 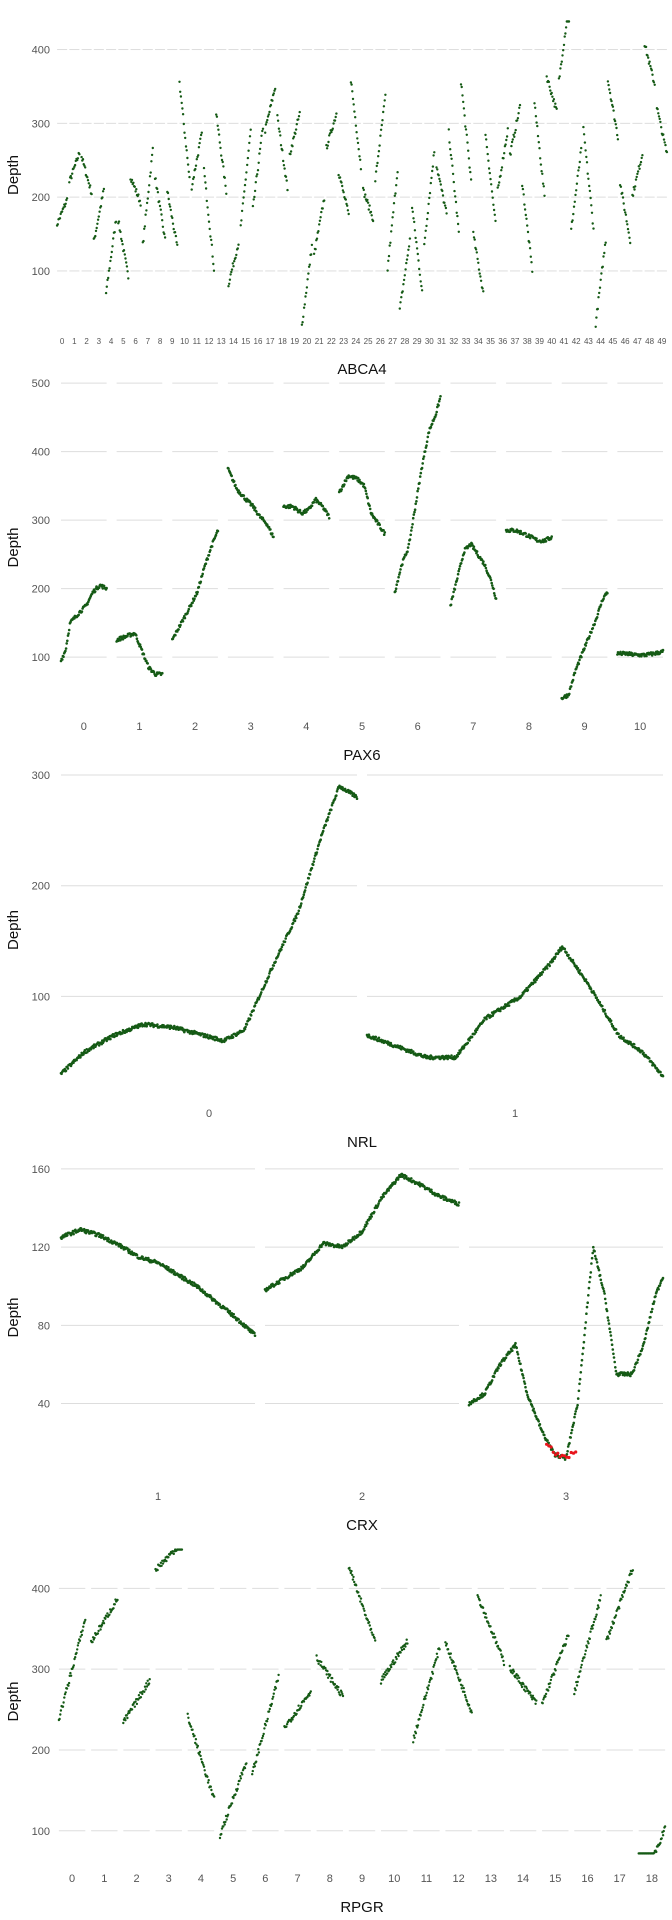 I want to click on x-tick-label: 30, so click(x=429, y=341).